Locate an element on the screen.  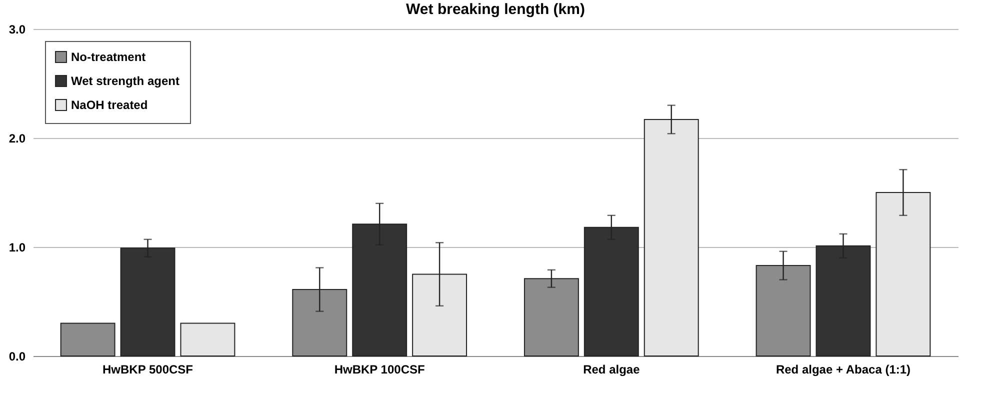
legend-label: NaOH treated is located at coordinates (109, 105).